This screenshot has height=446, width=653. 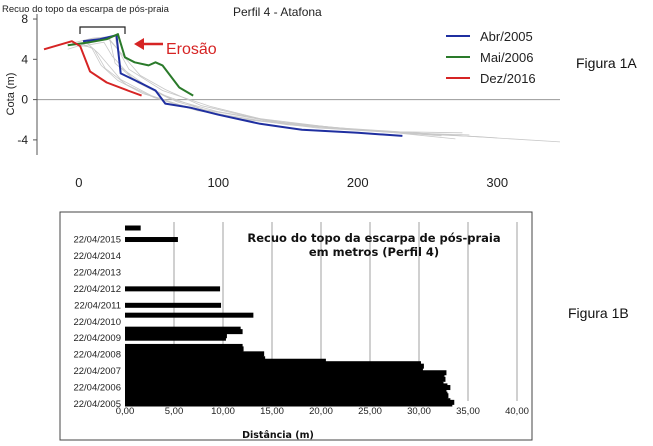 I want to click on y-tick-label: 22/04/2010, so click(x=97, y=322).